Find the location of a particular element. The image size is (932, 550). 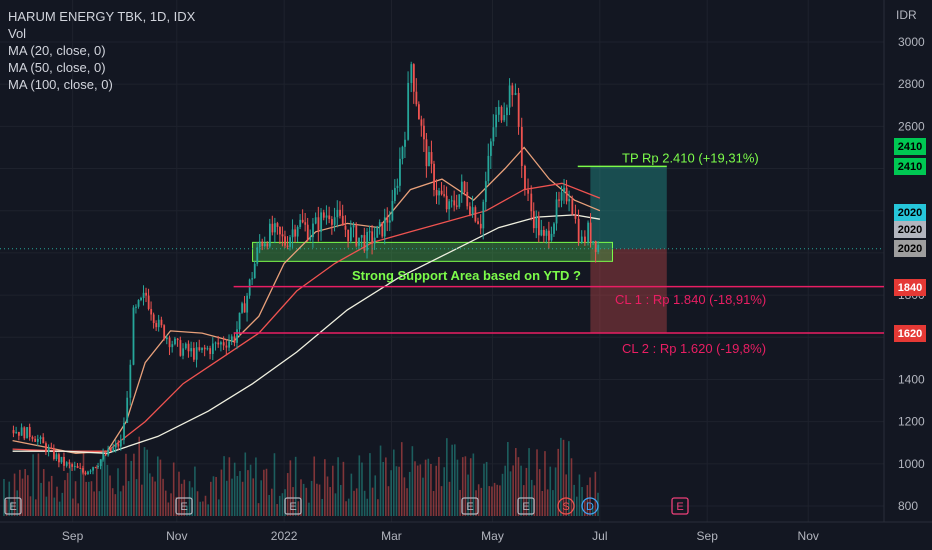

price-badge-label-6: 1620 is located at coordinates (910, 334).